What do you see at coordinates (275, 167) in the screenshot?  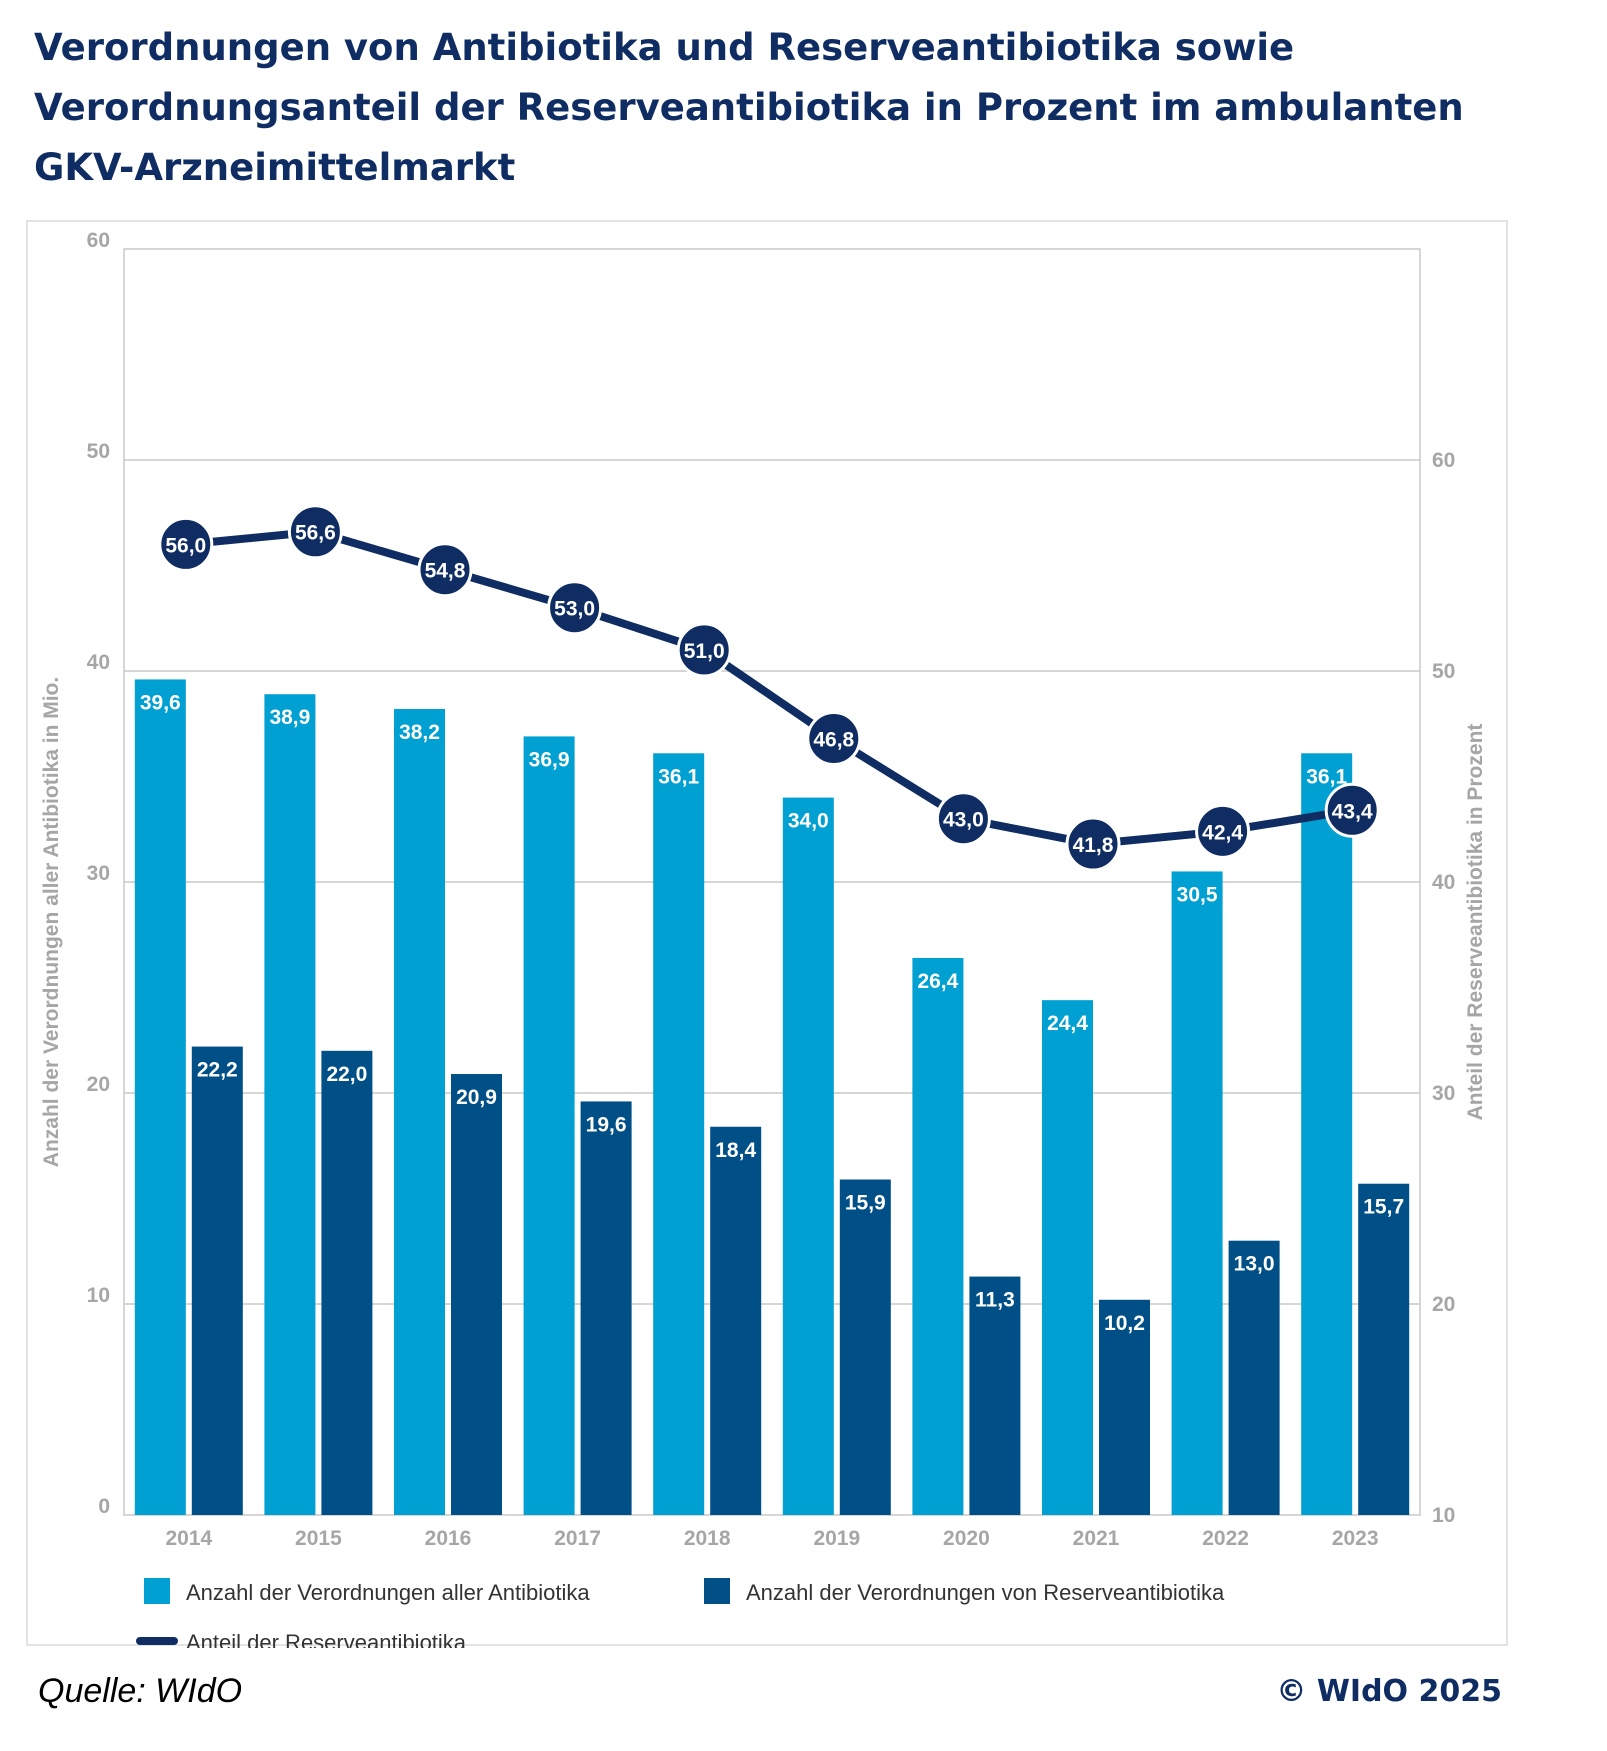 I see `chart-title-line-3: GKV-Arzneimittelmarkt` at bounding box center [275, 167].